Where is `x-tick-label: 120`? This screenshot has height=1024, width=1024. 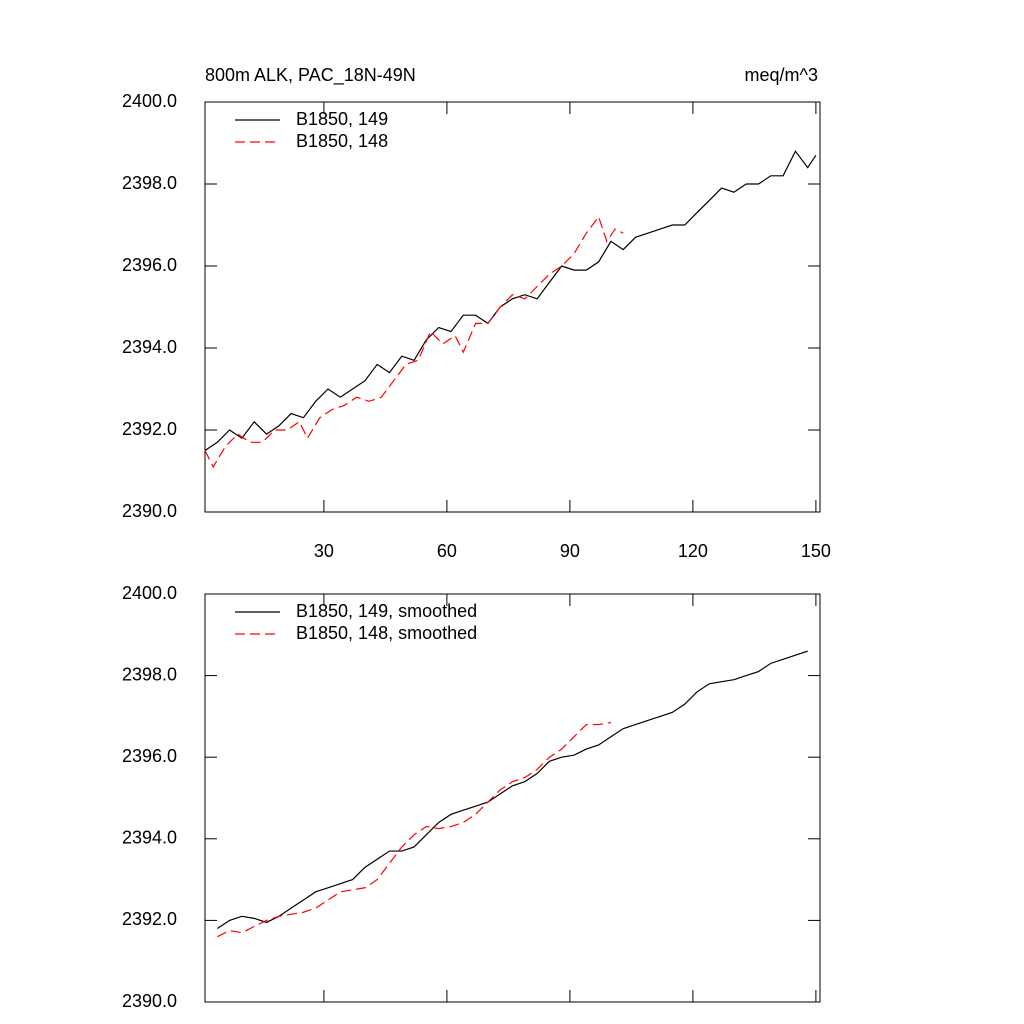
x-tick-label: 120 is located at coordinates (693, 551).